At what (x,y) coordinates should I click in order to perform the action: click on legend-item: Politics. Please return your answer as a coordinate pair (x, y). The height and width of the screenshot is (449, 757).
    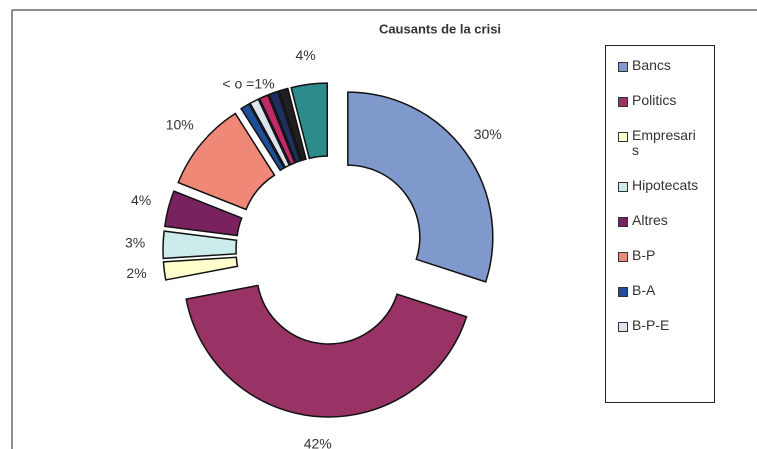
    Looking at the image, I should click on (663, 100).